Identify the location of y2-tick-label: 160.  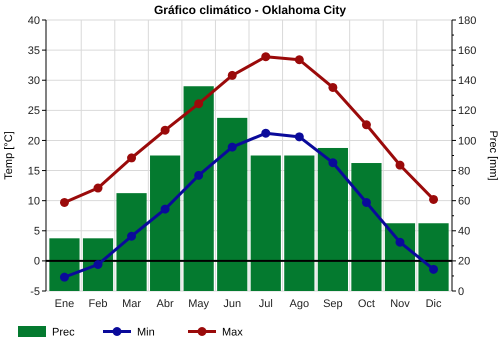
(467, 50).